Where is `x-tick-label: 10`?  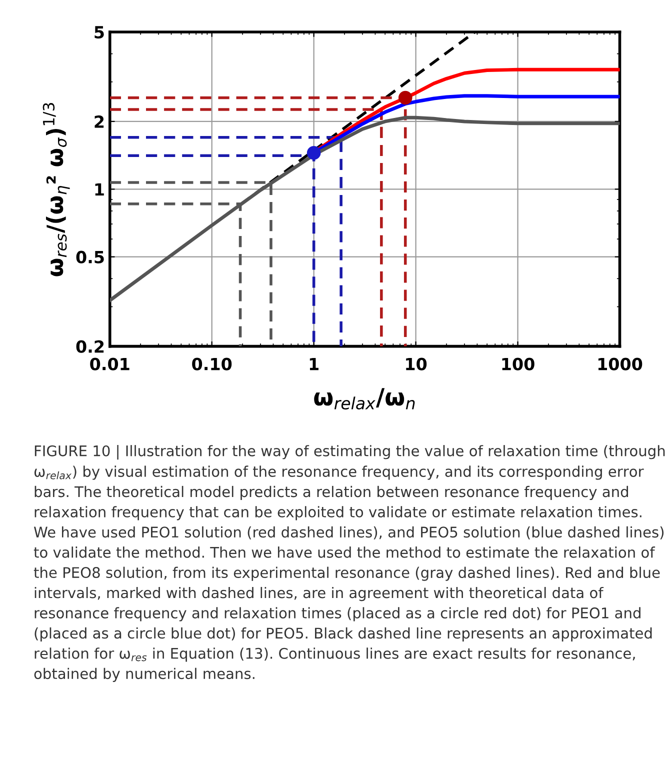 x-tick-label: 10 is located at coordinates (416, 364).